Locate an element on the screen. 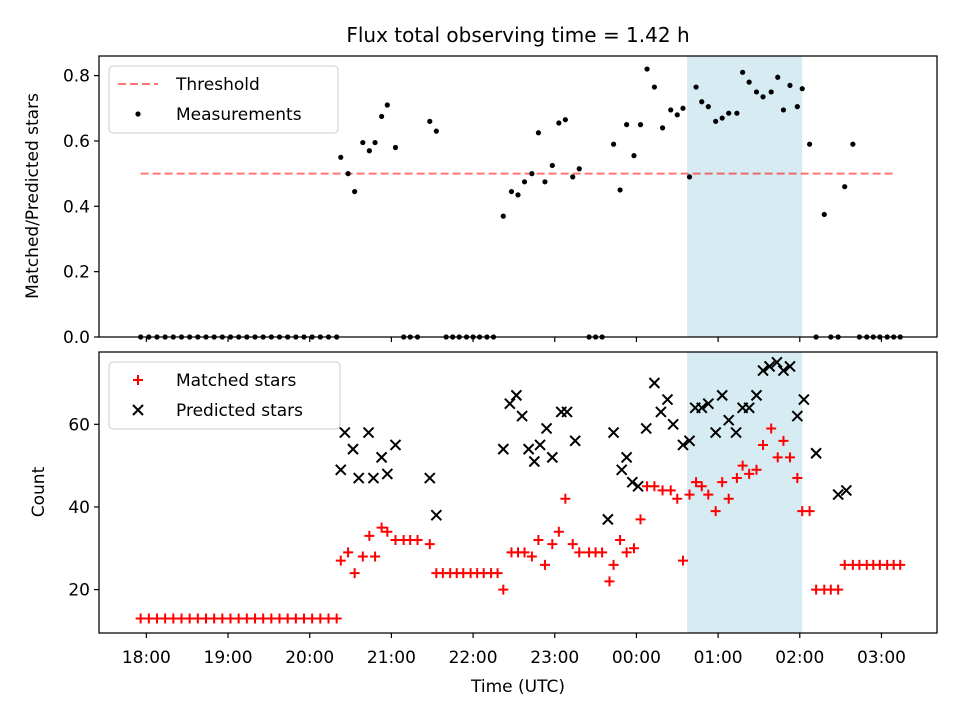  count-highlight-span is located at coordinates (745, 492).